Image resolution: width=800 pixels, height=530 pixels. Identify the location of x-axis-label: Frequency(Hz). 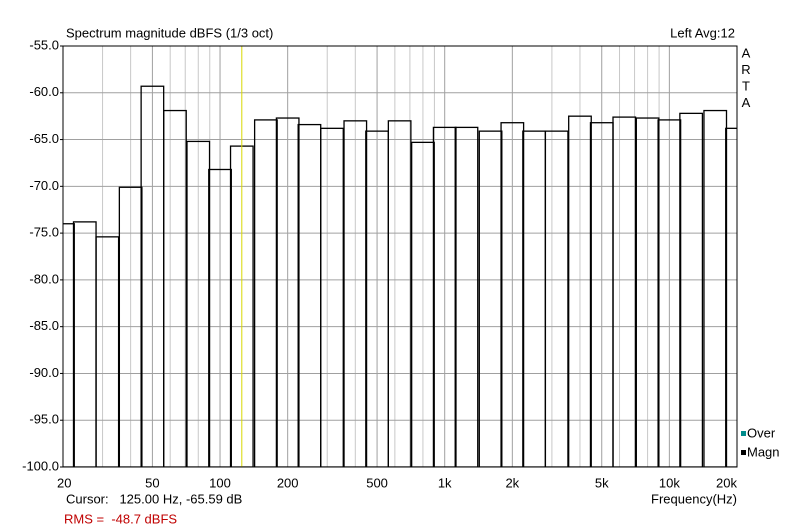
(694, 498).